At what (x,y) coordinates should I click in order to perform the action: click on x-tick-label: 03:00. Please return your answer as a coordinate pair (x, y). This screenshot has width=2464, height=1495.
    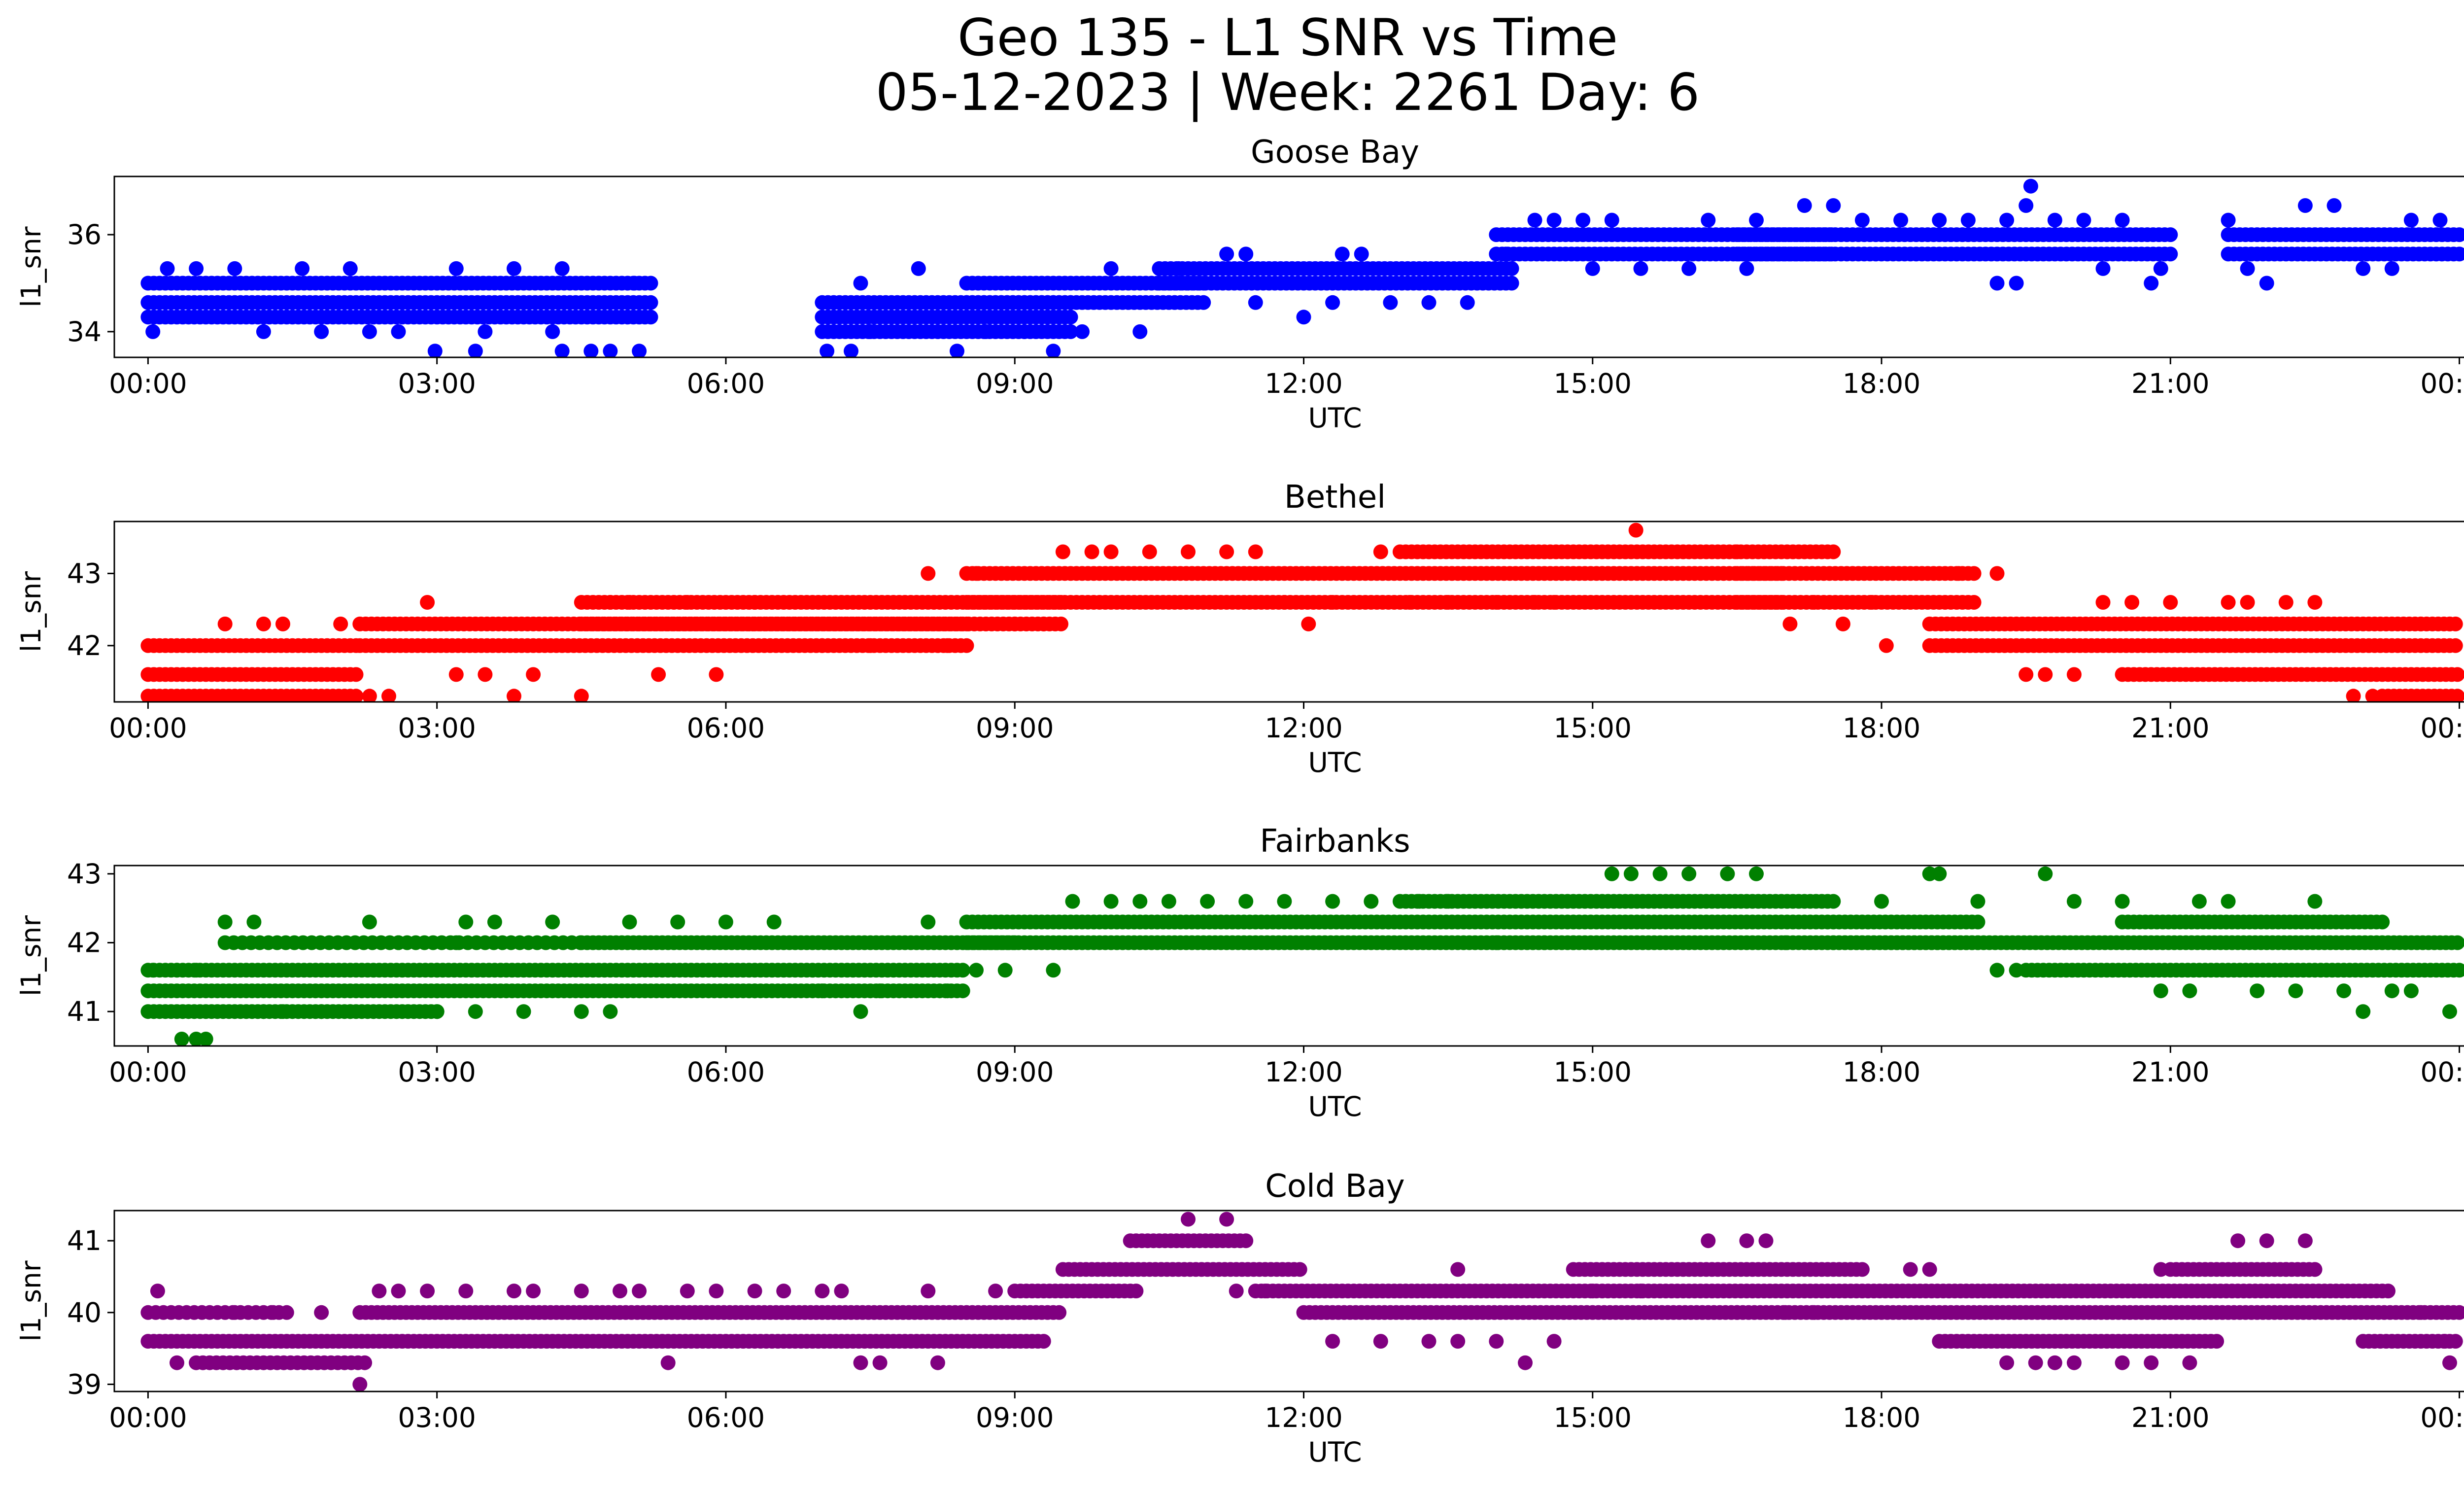
    Looking at the image, I should click on (437, 383).